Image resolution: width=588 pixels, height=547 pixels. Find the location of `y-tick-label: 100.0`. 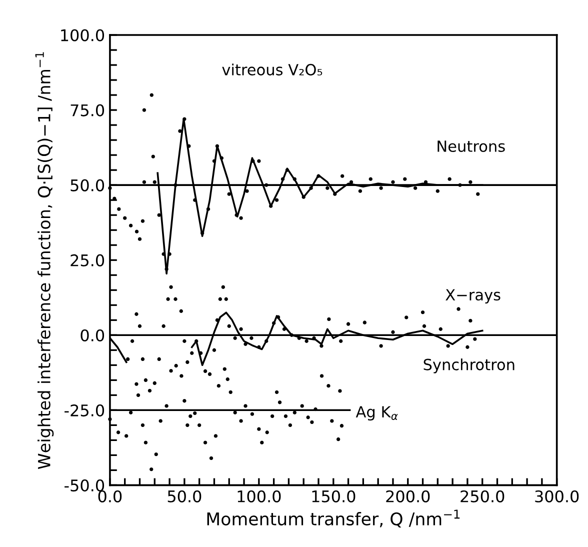

y-tick-label: 100.0 is located at coordinates (82, 35).